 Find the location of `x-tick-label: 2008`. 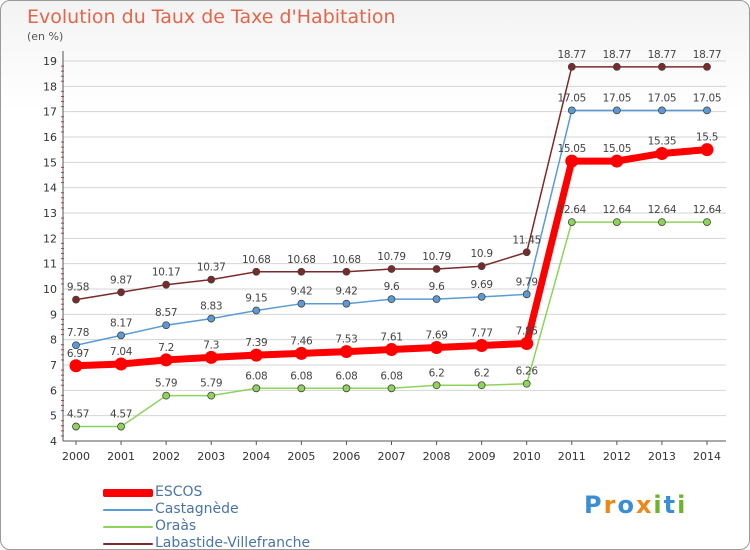

x-tick-label: 2008 is located at coordinates (437, 456).